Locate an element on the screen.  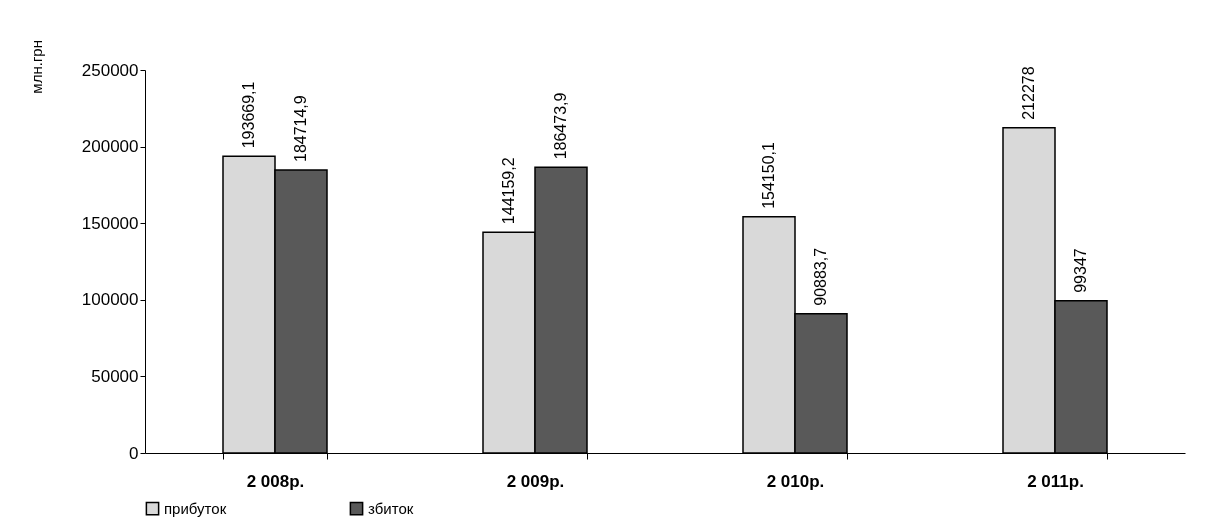
legend-label: прибуток is located at coordinates (195, 508).